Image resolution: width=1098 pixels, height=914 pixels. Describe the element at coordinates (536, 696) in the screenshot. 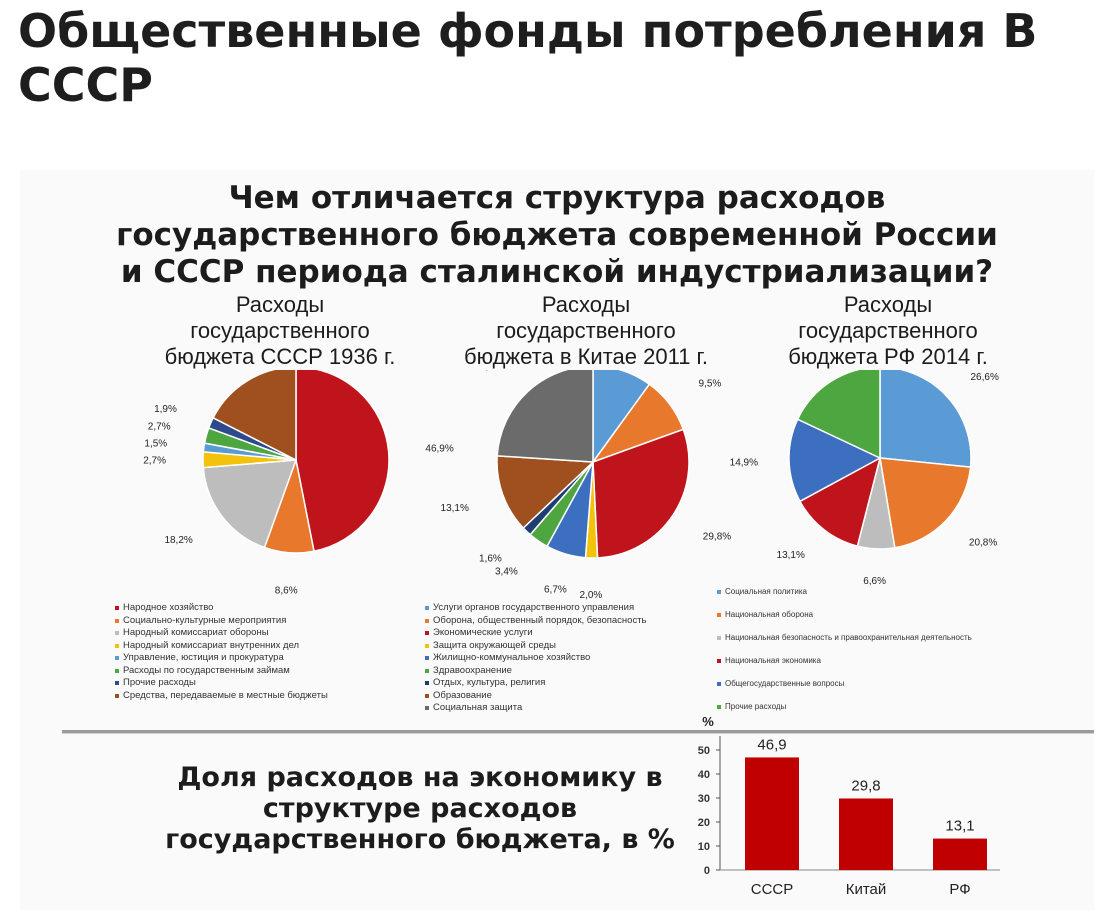

I see `legend-item: Образование` at that location.